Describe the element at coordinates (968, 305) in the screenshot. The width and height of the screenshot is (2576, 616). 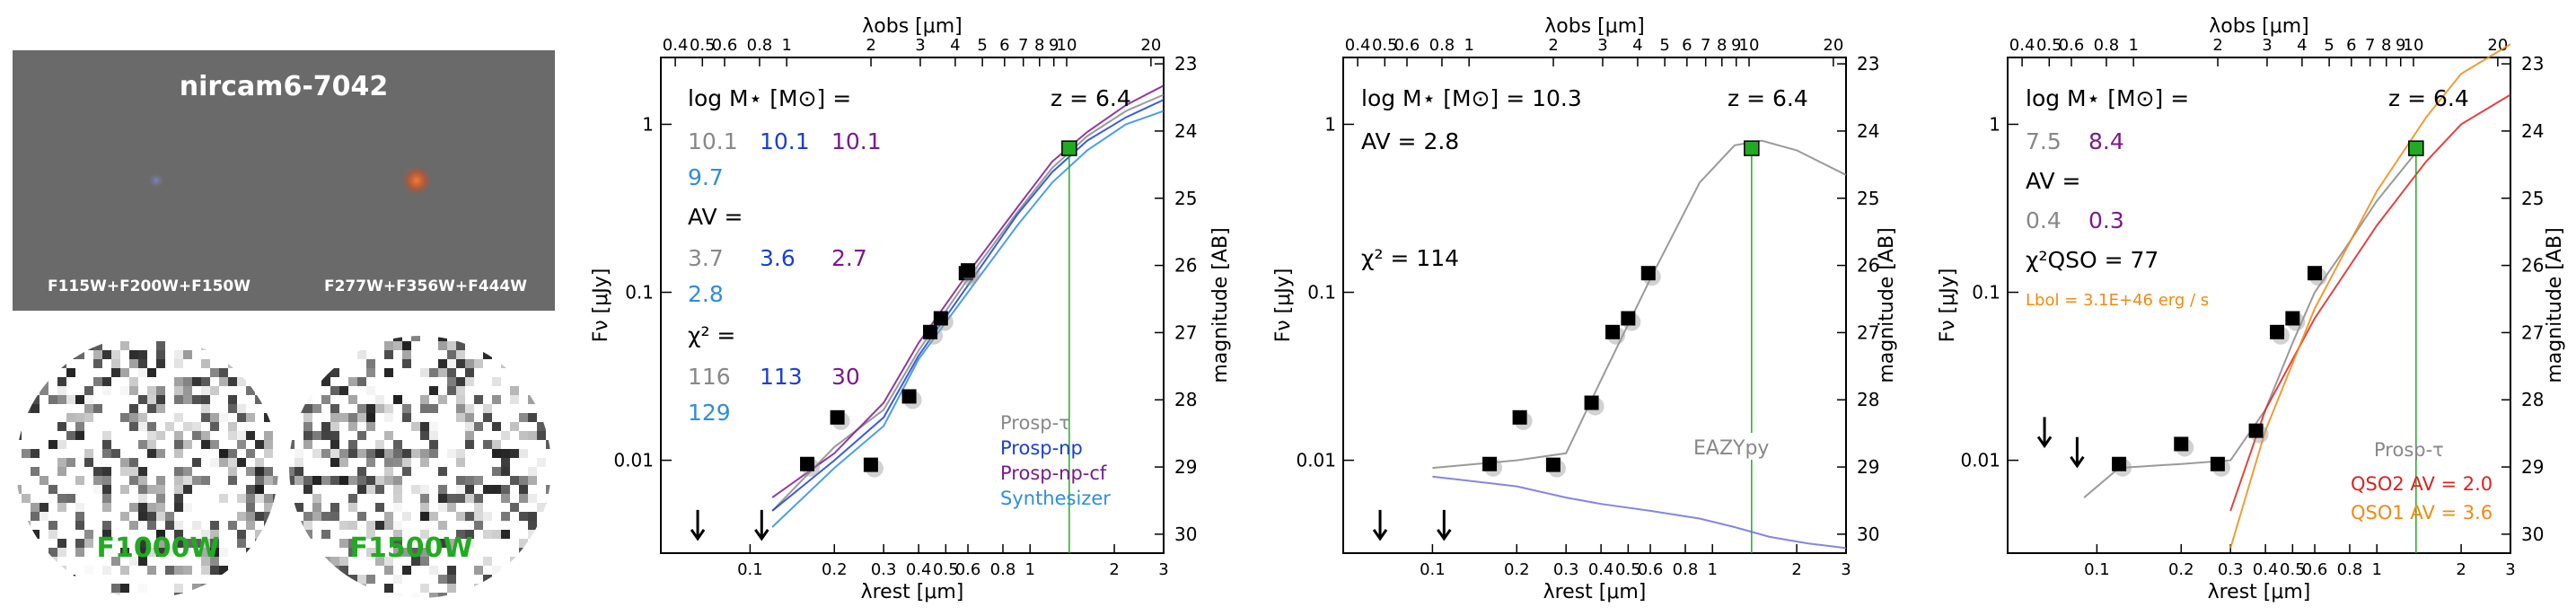
I see `series-line` at that location.